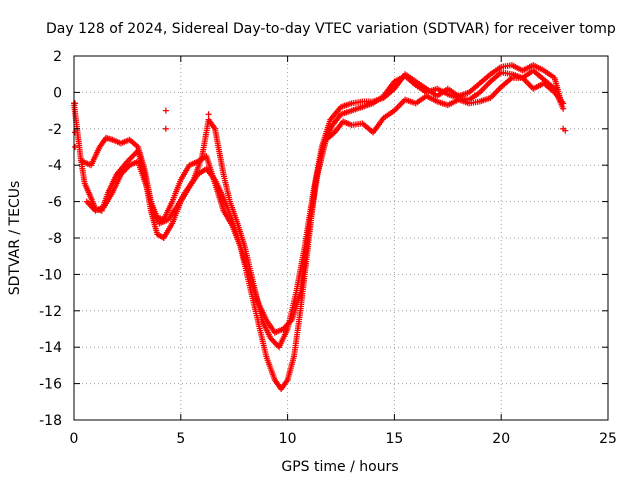 This screenshot has height=480, width=640. I want to click on x-axis-label: GPS time / hours, so click(339, 467).